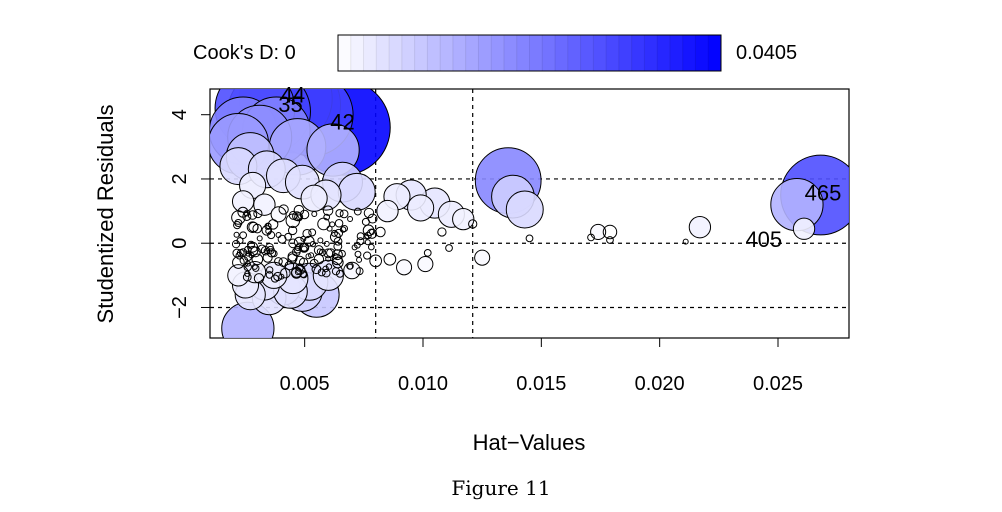 This screenshot has height=512, width=1002. I want to click on point-label: 35, so click(290, 104).